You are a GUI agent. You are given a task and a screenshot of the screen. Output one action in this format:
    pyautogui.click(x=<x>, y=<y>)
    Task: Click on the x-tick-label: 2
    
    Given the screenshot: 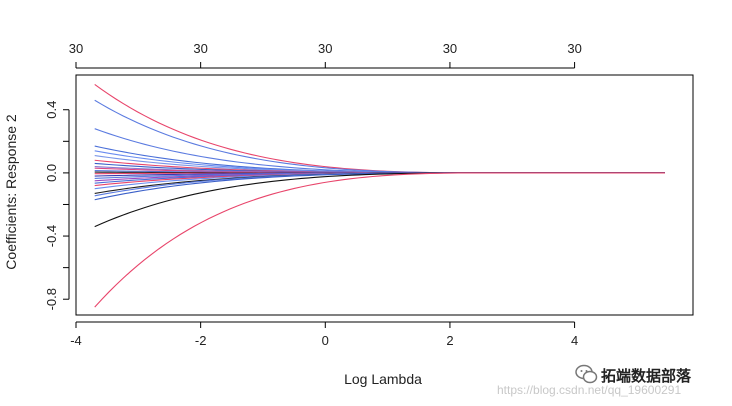 What is the action you would take?
    pyautogui.click(x=449, y=340)
    